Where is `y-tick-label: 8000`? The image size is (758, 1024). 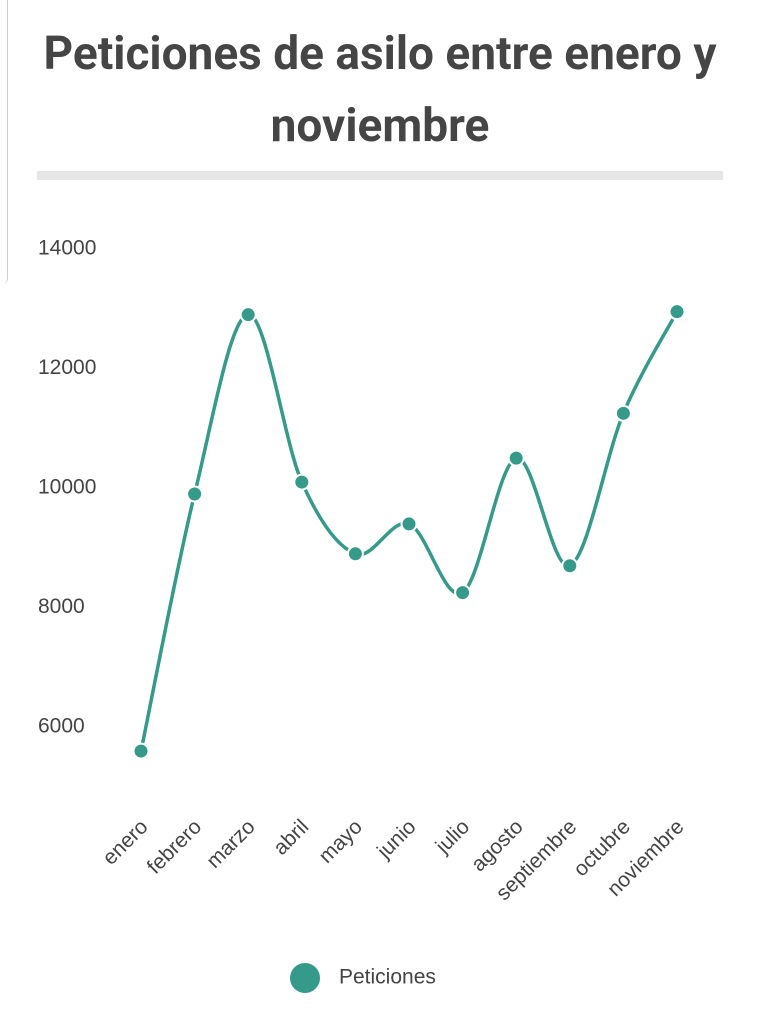
y-tick-label: 8000 is located at coordinates (61, 606).